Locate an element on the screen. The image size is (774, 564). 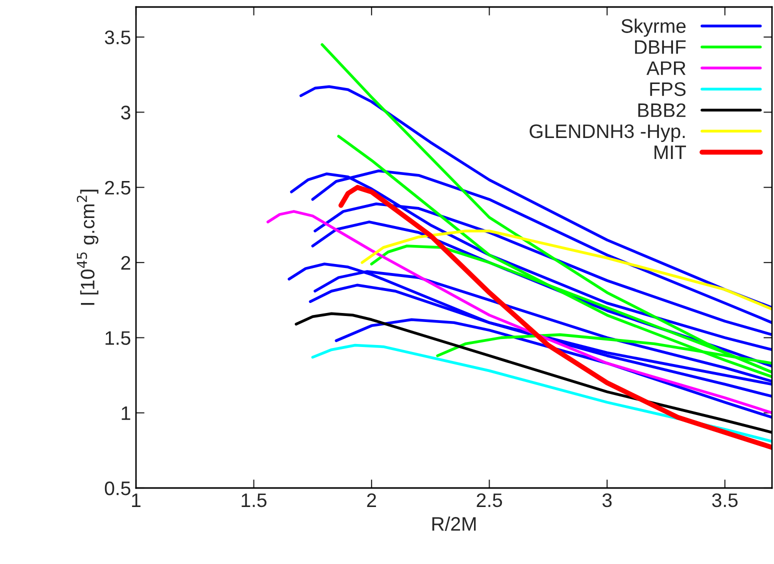
y-tick-label: 0.5 is located at coordinates (117, 488).